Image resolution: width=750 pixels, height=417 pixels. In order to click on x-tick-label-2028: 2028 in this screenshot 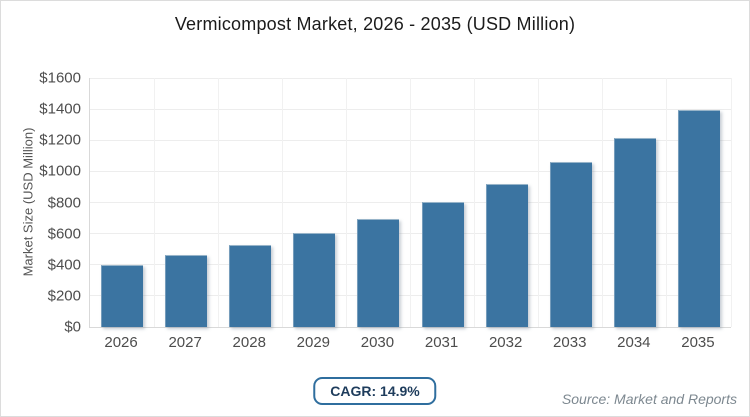, I will do `click(249, 342)`.